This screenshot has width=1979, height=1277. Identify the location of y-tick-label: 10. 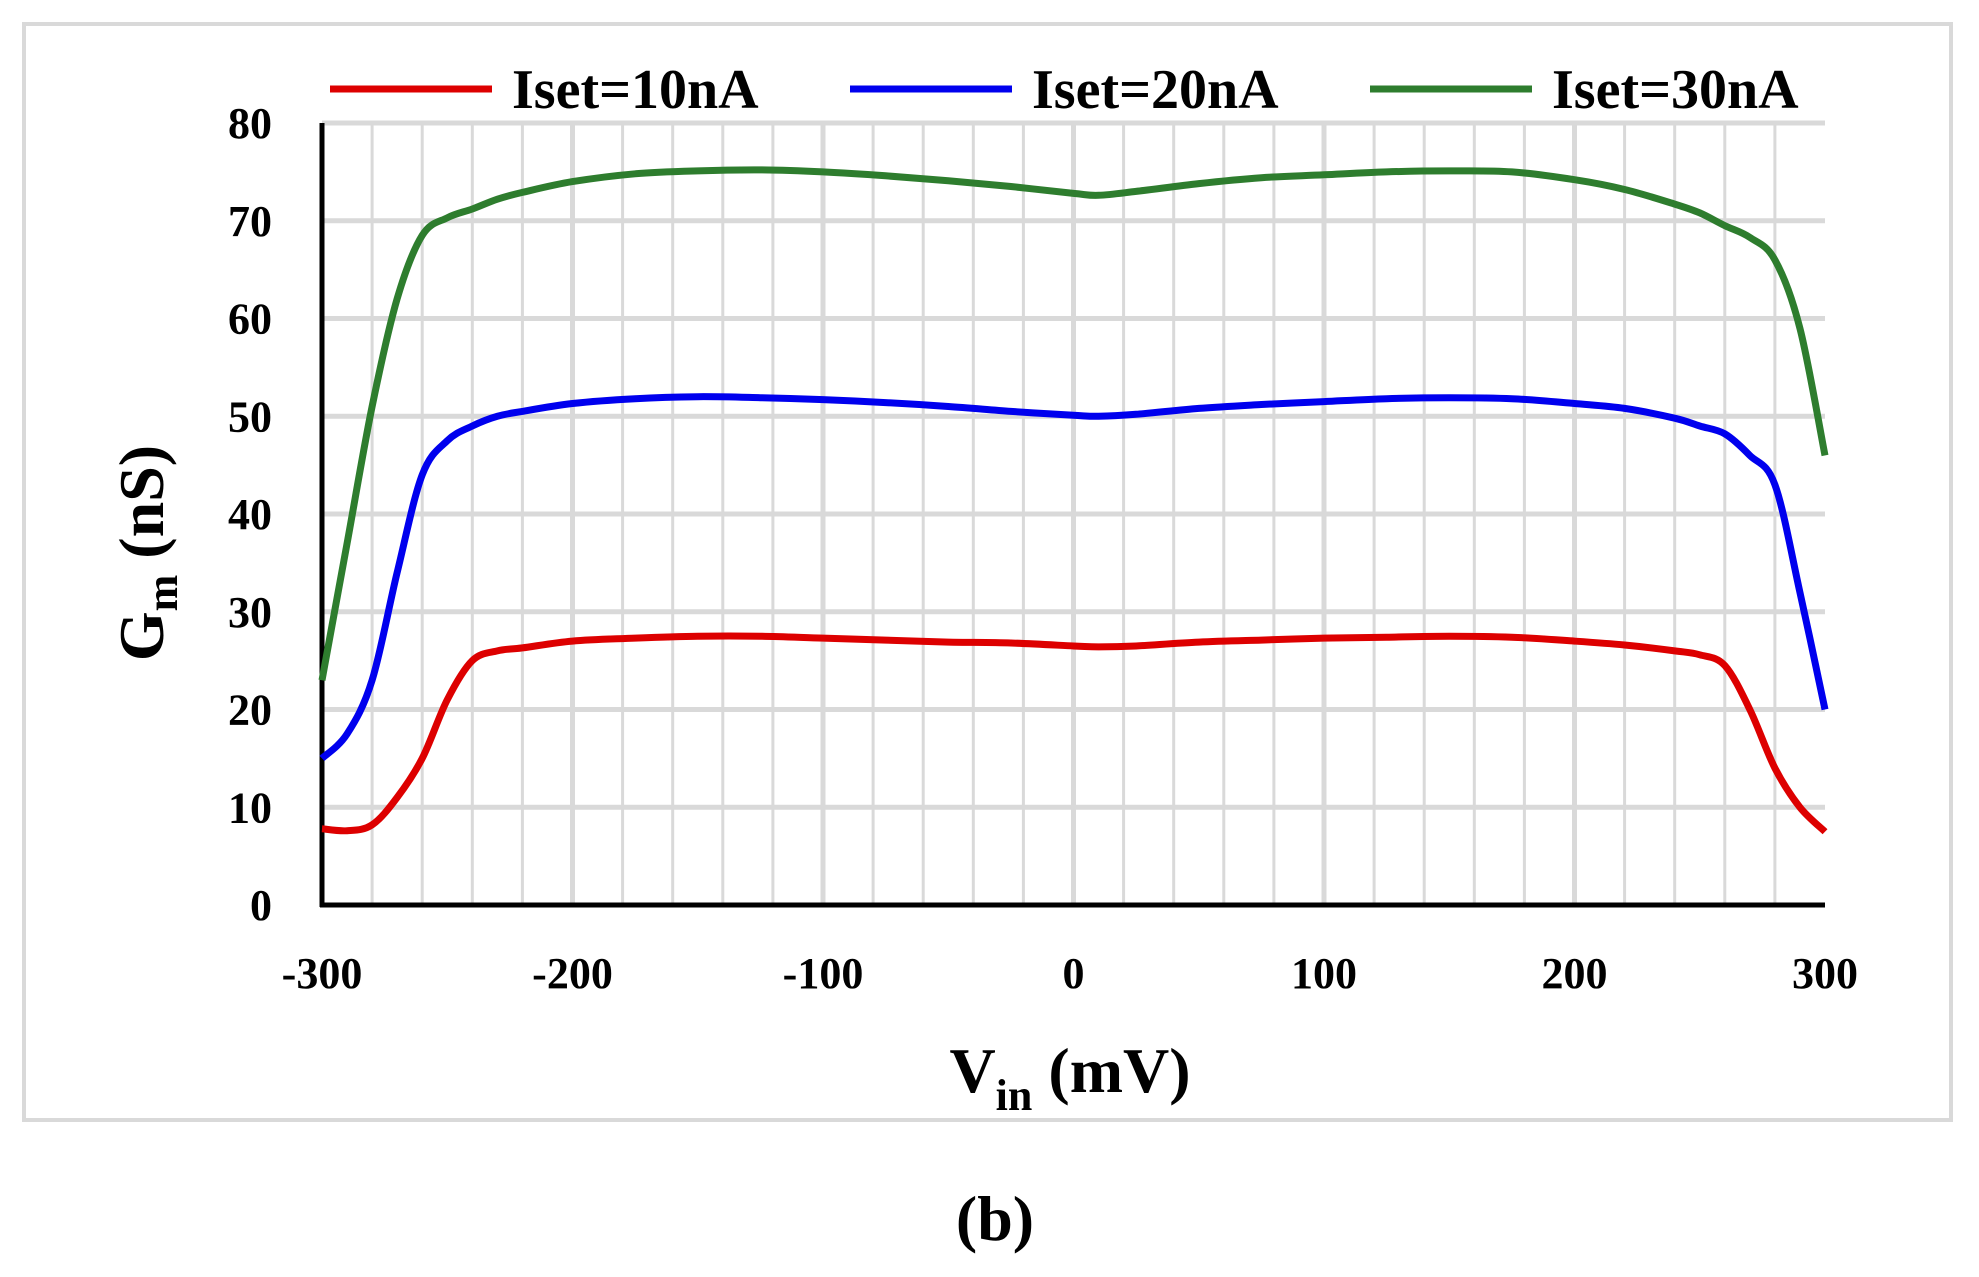
(250, 807).